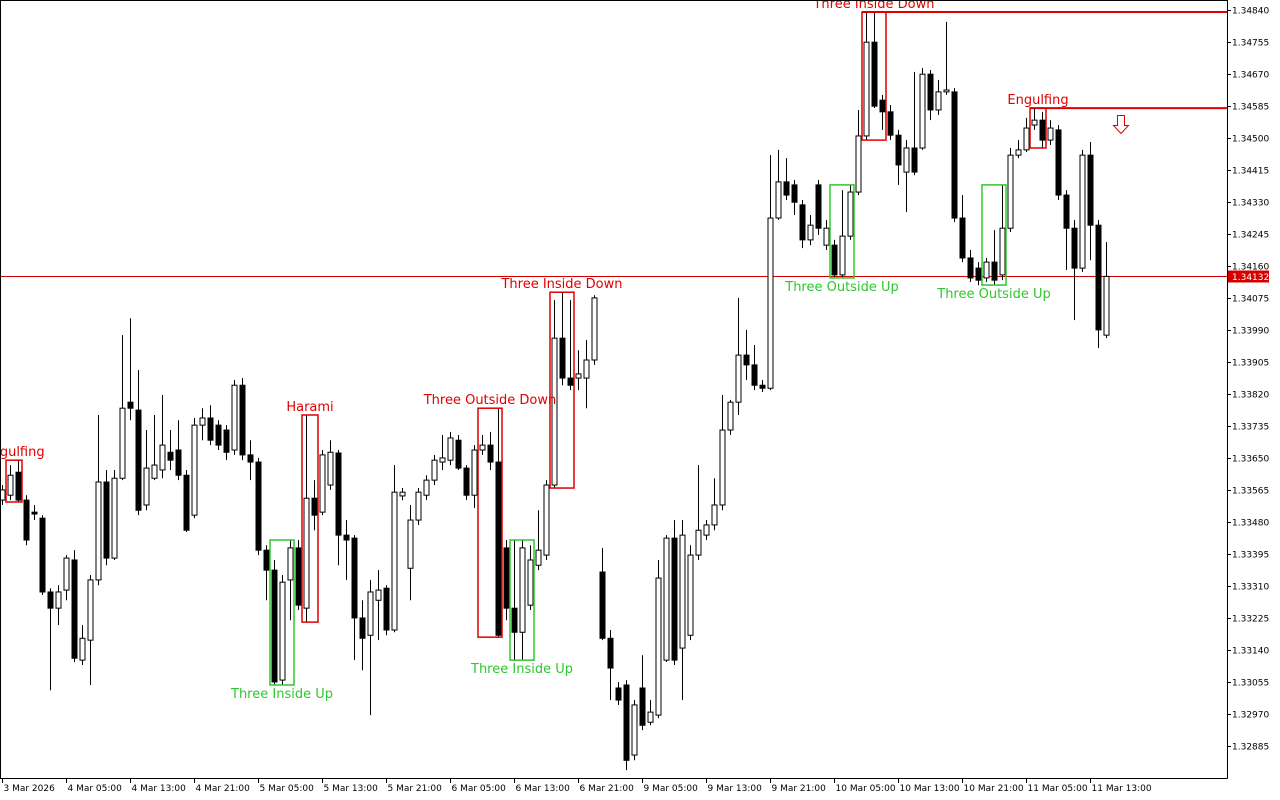  Describe the element at coordinates (1250, 716) in the screenshot. I see `y-tick-label: 1.32970` at that location.